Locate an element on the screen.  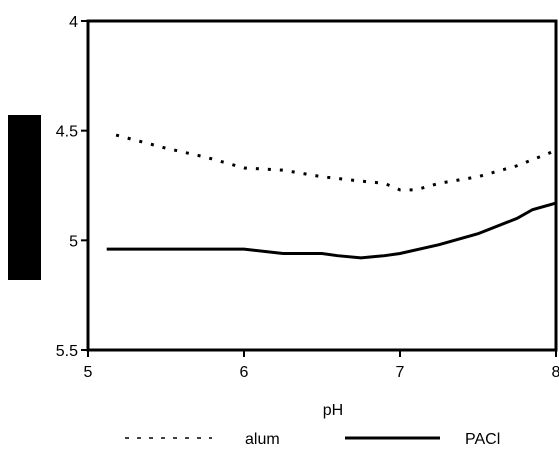
legend-label: PACl is located at coordinates (482, 439).